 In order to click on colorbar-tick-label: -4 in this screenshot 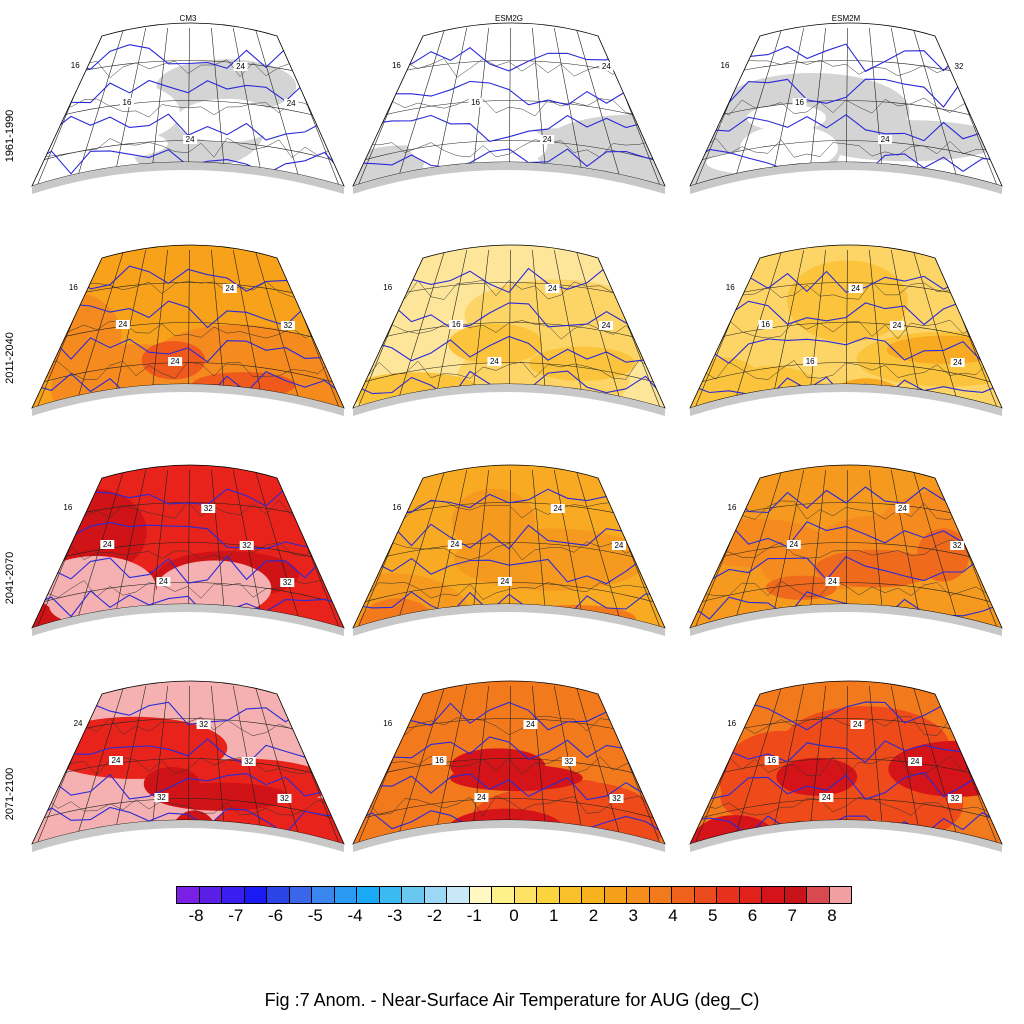, I will do `click(355, 915)`.